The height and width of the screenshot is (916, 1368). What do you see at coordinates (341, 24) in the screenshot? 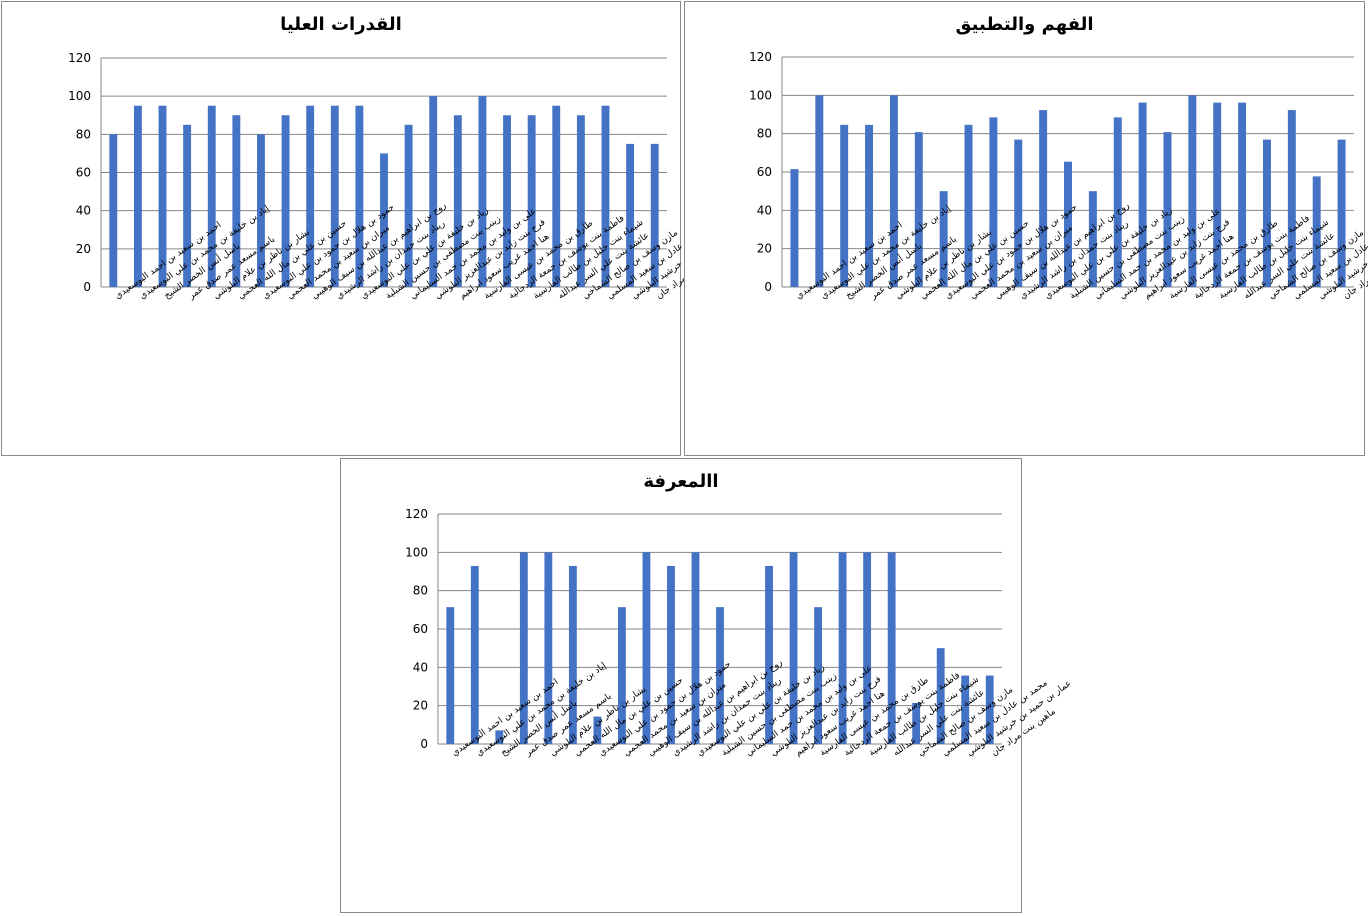
I see `chart-title: القدرات العليا` at bounding box center [341, 24].